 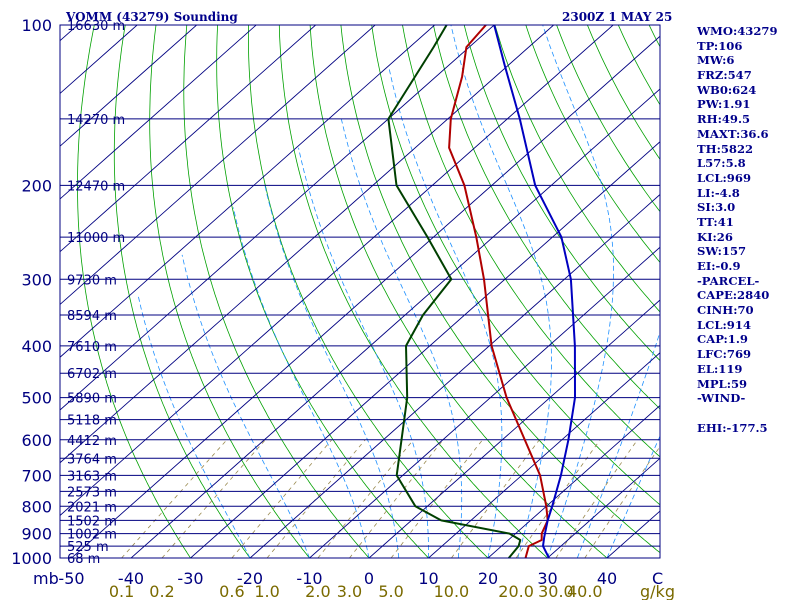 I want to click on index-item: EL:119, so click(x=720, y=368).